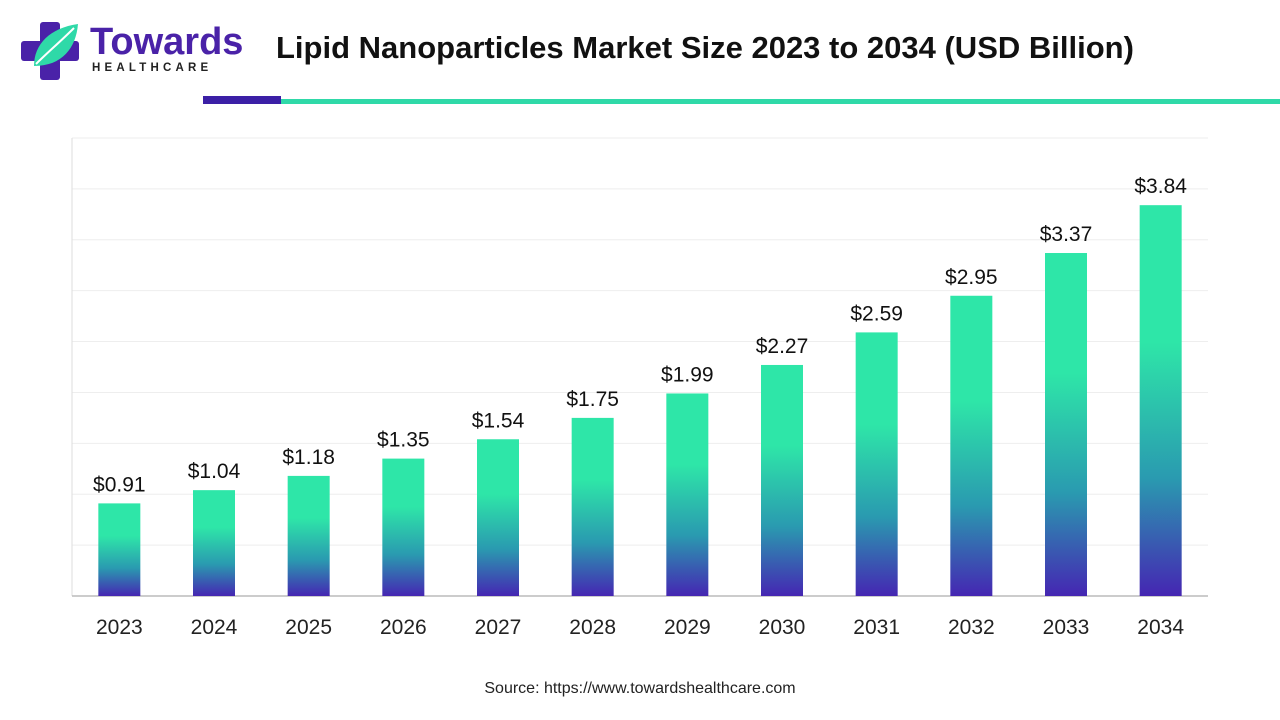 Image resolution: width=1280 pixels, height=720 pixels. What do you see at coordinates (592, 399) in the screenshot?
I see `value-label-2028: $1.75` at bounding box center [592, 399].